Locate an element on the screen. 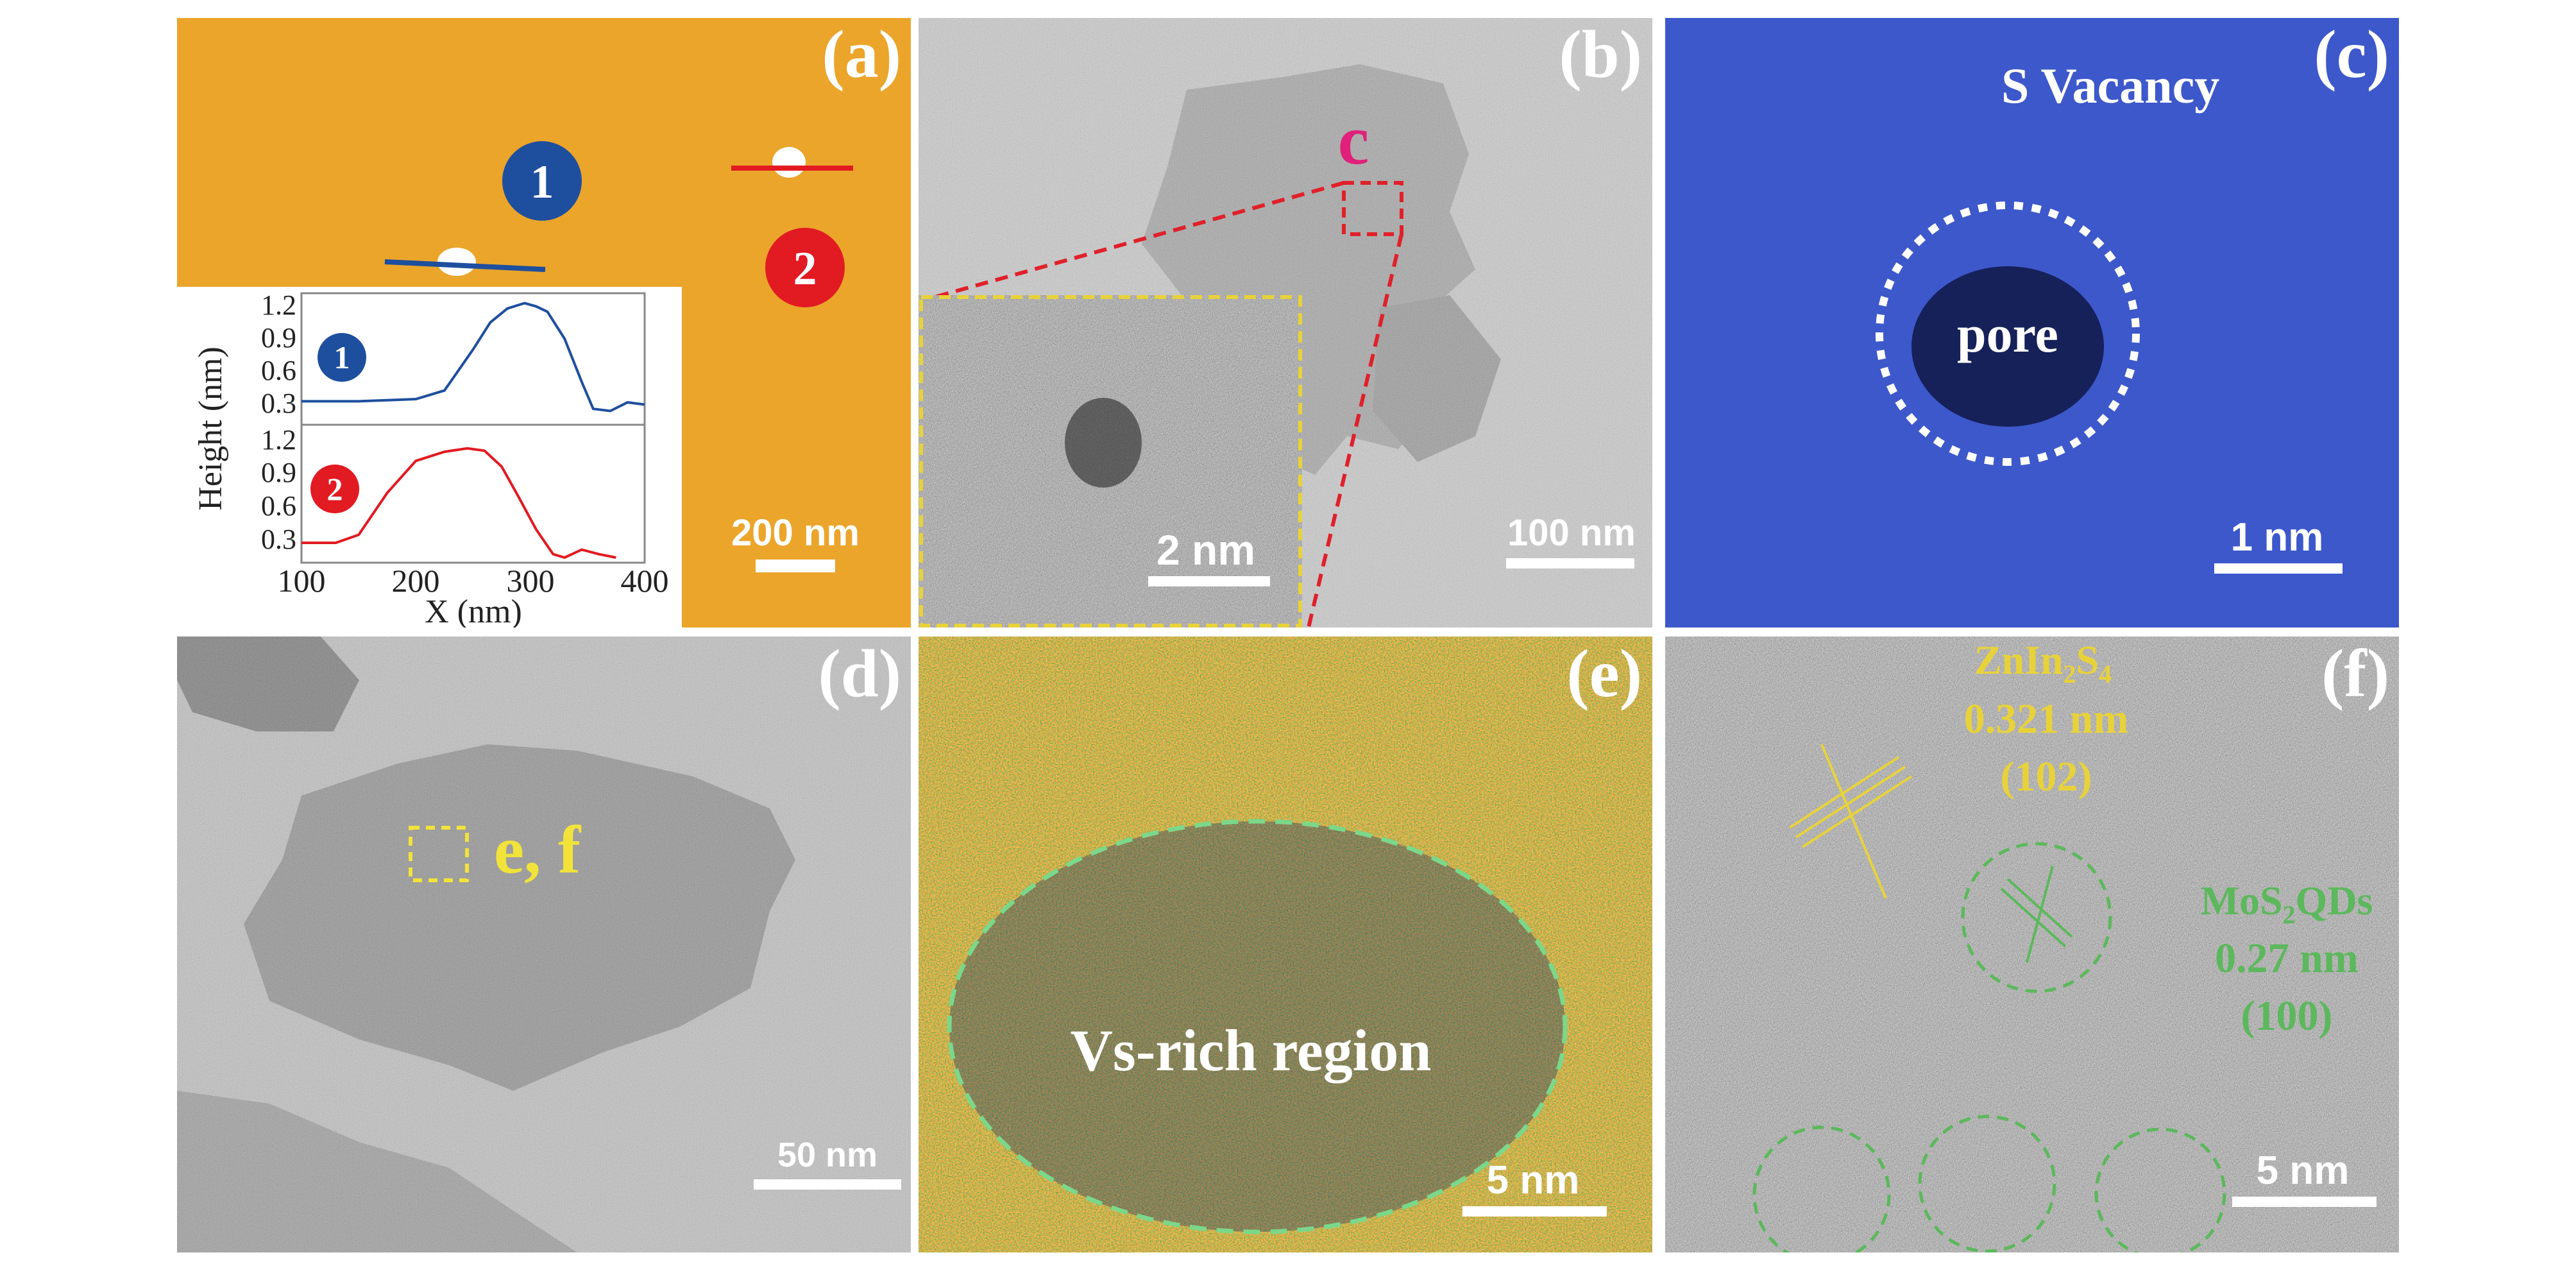  panel-a-scale-text: 200 nm is located at coordinates (795, 533).